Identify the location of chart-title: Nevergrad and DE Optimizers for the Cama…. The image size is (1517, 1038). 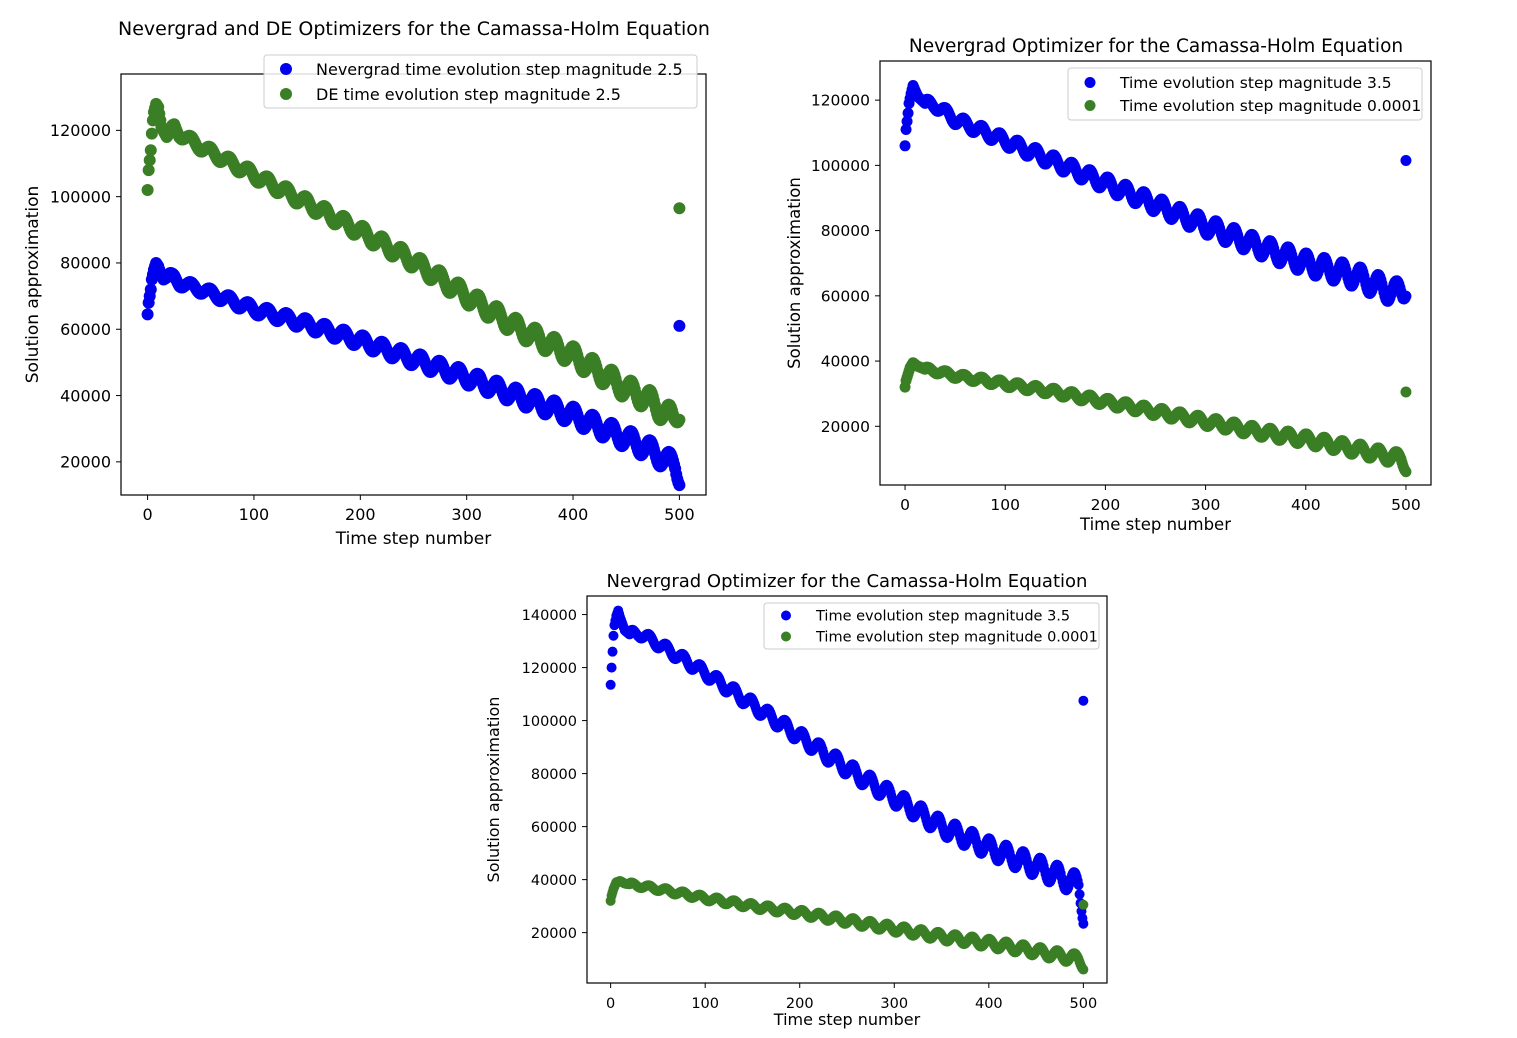
(414, 29).